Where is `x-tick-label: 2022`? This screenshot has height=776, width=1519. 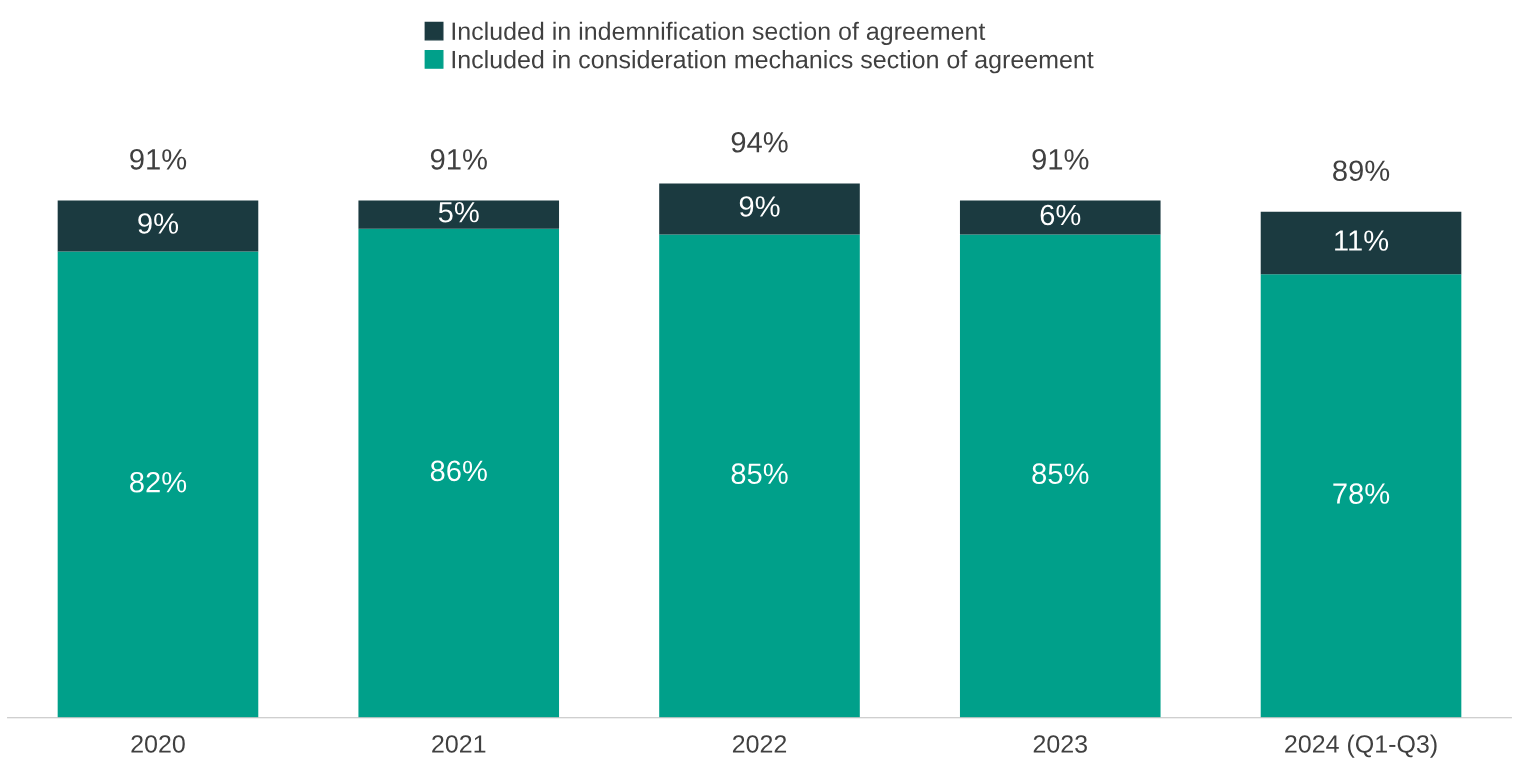 x-tick-label: 2022 is located at coordinates (759, 744).